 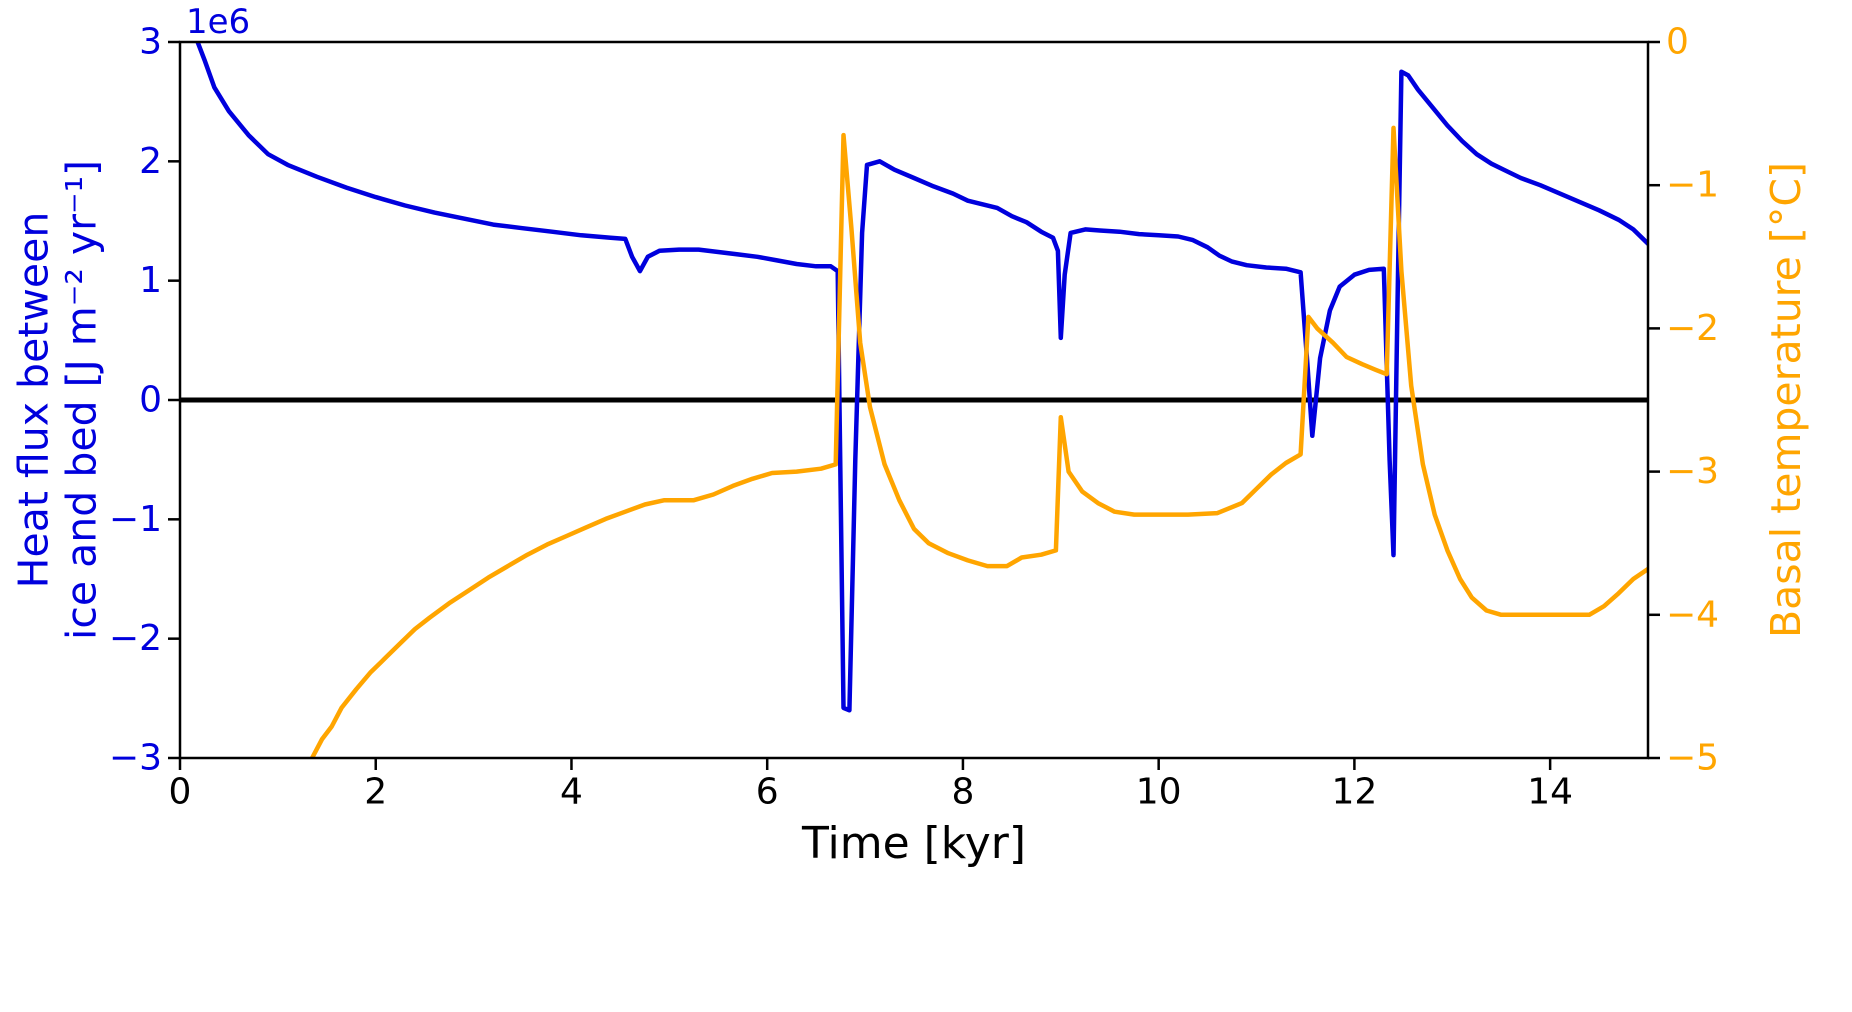 I want to click on left-y-tick-label: 2, so click(x=150, y=161).